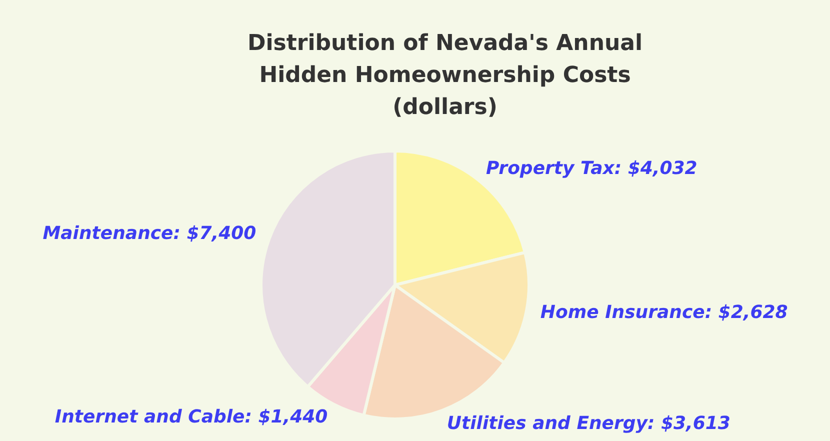 This screenshot has width=830, height=441. I want to click on slice-label: Maintenance: $7,400, so click(149, 233).